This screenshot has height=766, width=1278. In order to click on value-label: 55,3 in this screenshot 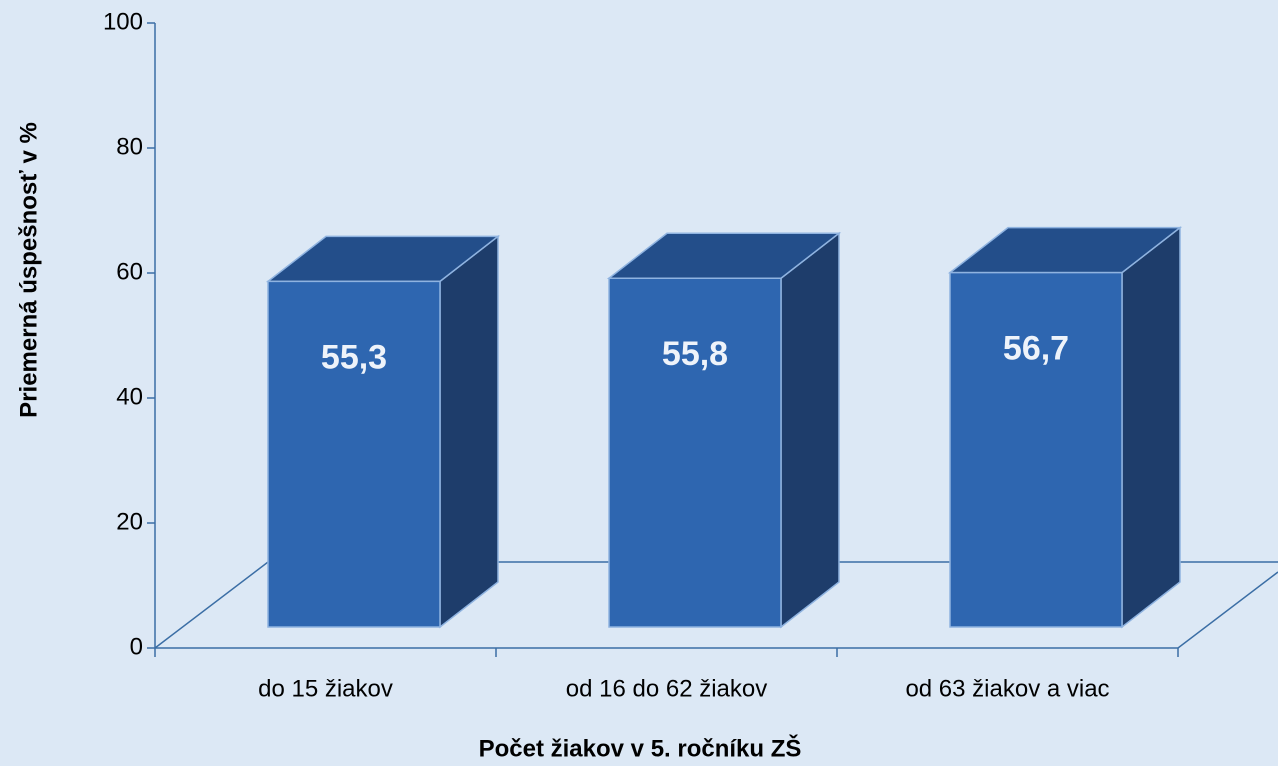, I will do `click(354, 357)`.